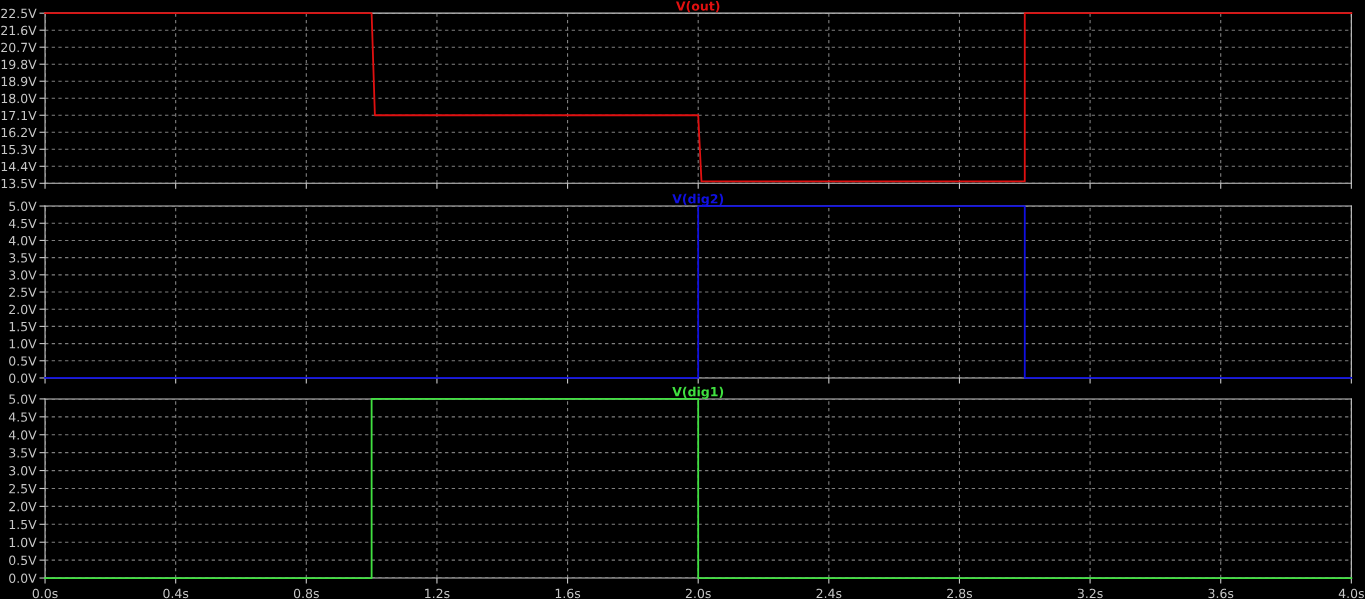 This screenshot has width=1365, height=599. I want to click on y-tick-label: 19.8V, so click(19, 64).